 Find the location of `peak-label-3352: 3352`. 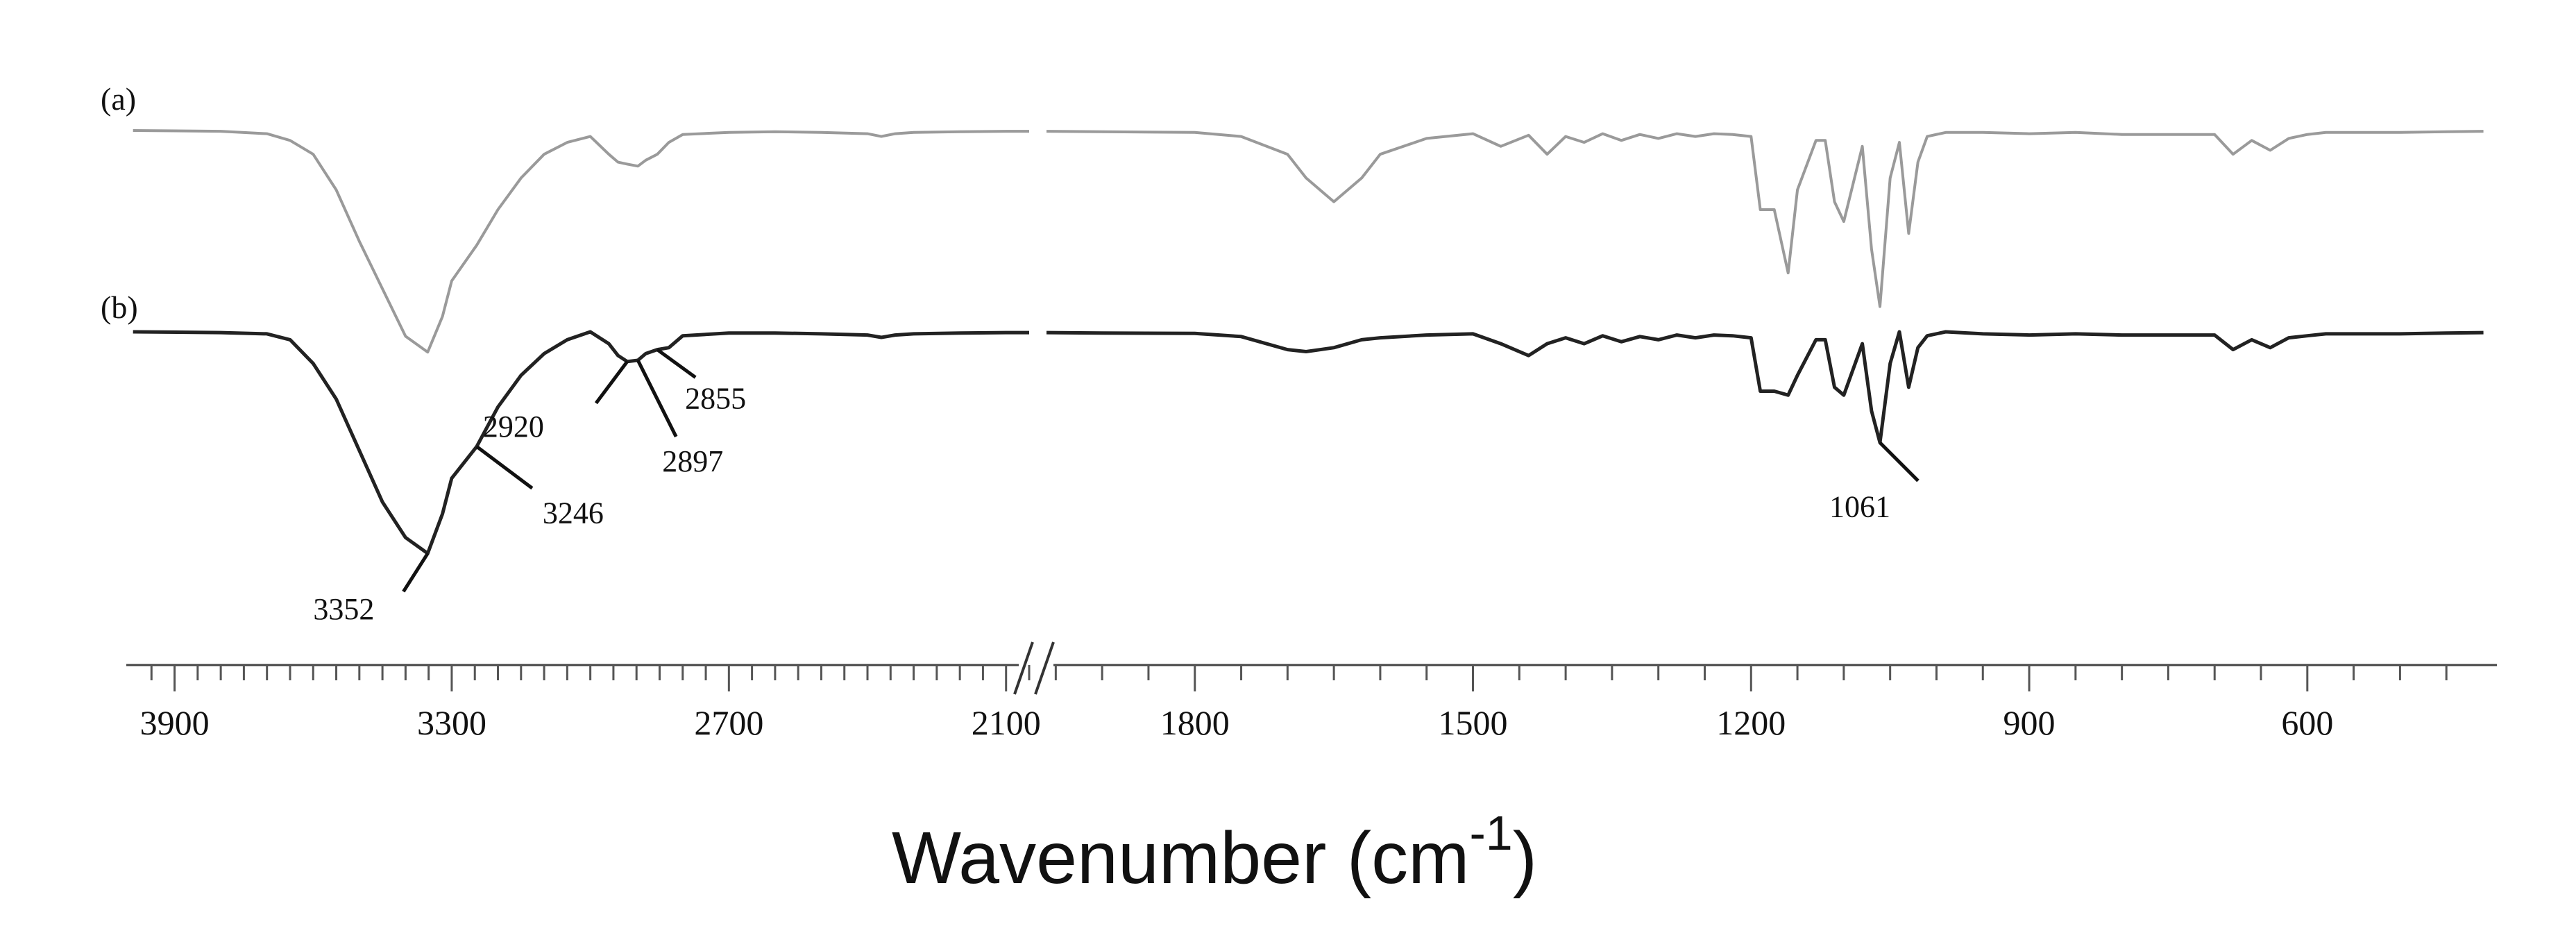

peak-label-3352: 3352 is located at coordinates (343, 609).